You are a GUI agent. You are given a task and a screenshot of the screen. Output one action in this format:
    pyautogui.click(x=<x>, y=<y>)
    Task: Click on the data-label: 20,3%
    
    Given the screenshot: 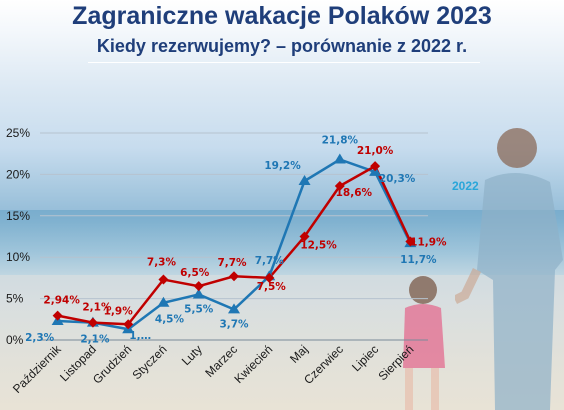 What is the action you would take?
    pyautogui.click(x=397, y=179)
    